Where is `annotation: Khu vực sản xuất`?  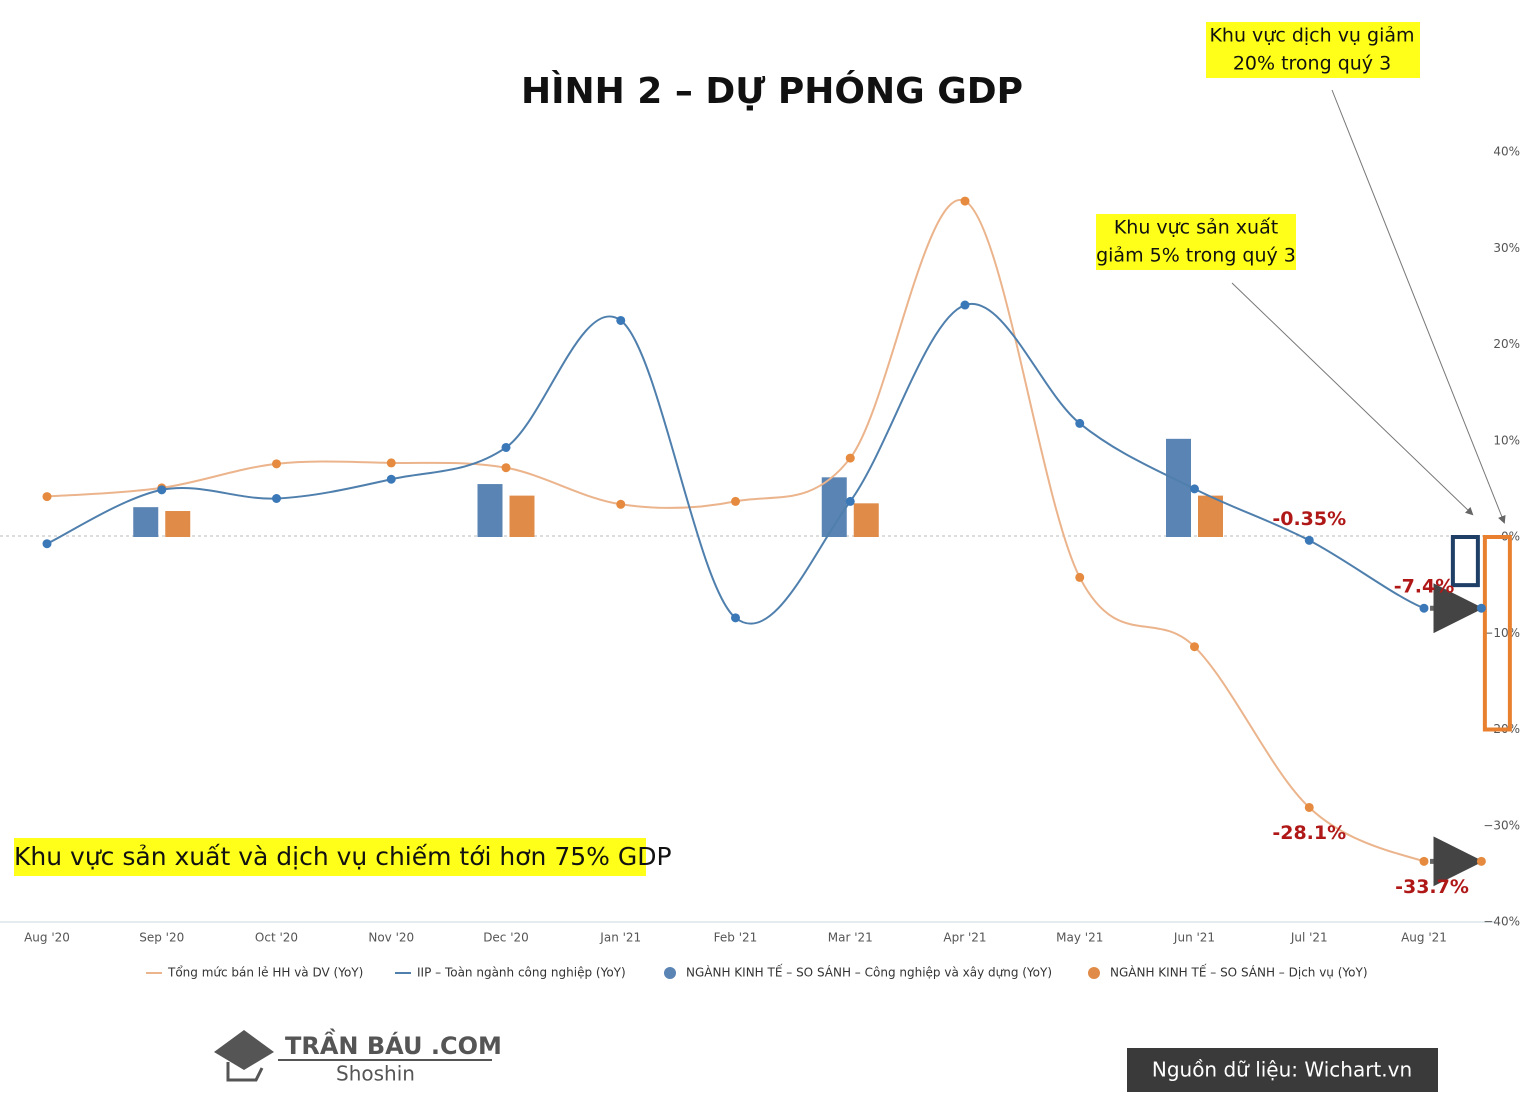 annotation: Khu vực sản xuất is located at coordinates (1196, 228).